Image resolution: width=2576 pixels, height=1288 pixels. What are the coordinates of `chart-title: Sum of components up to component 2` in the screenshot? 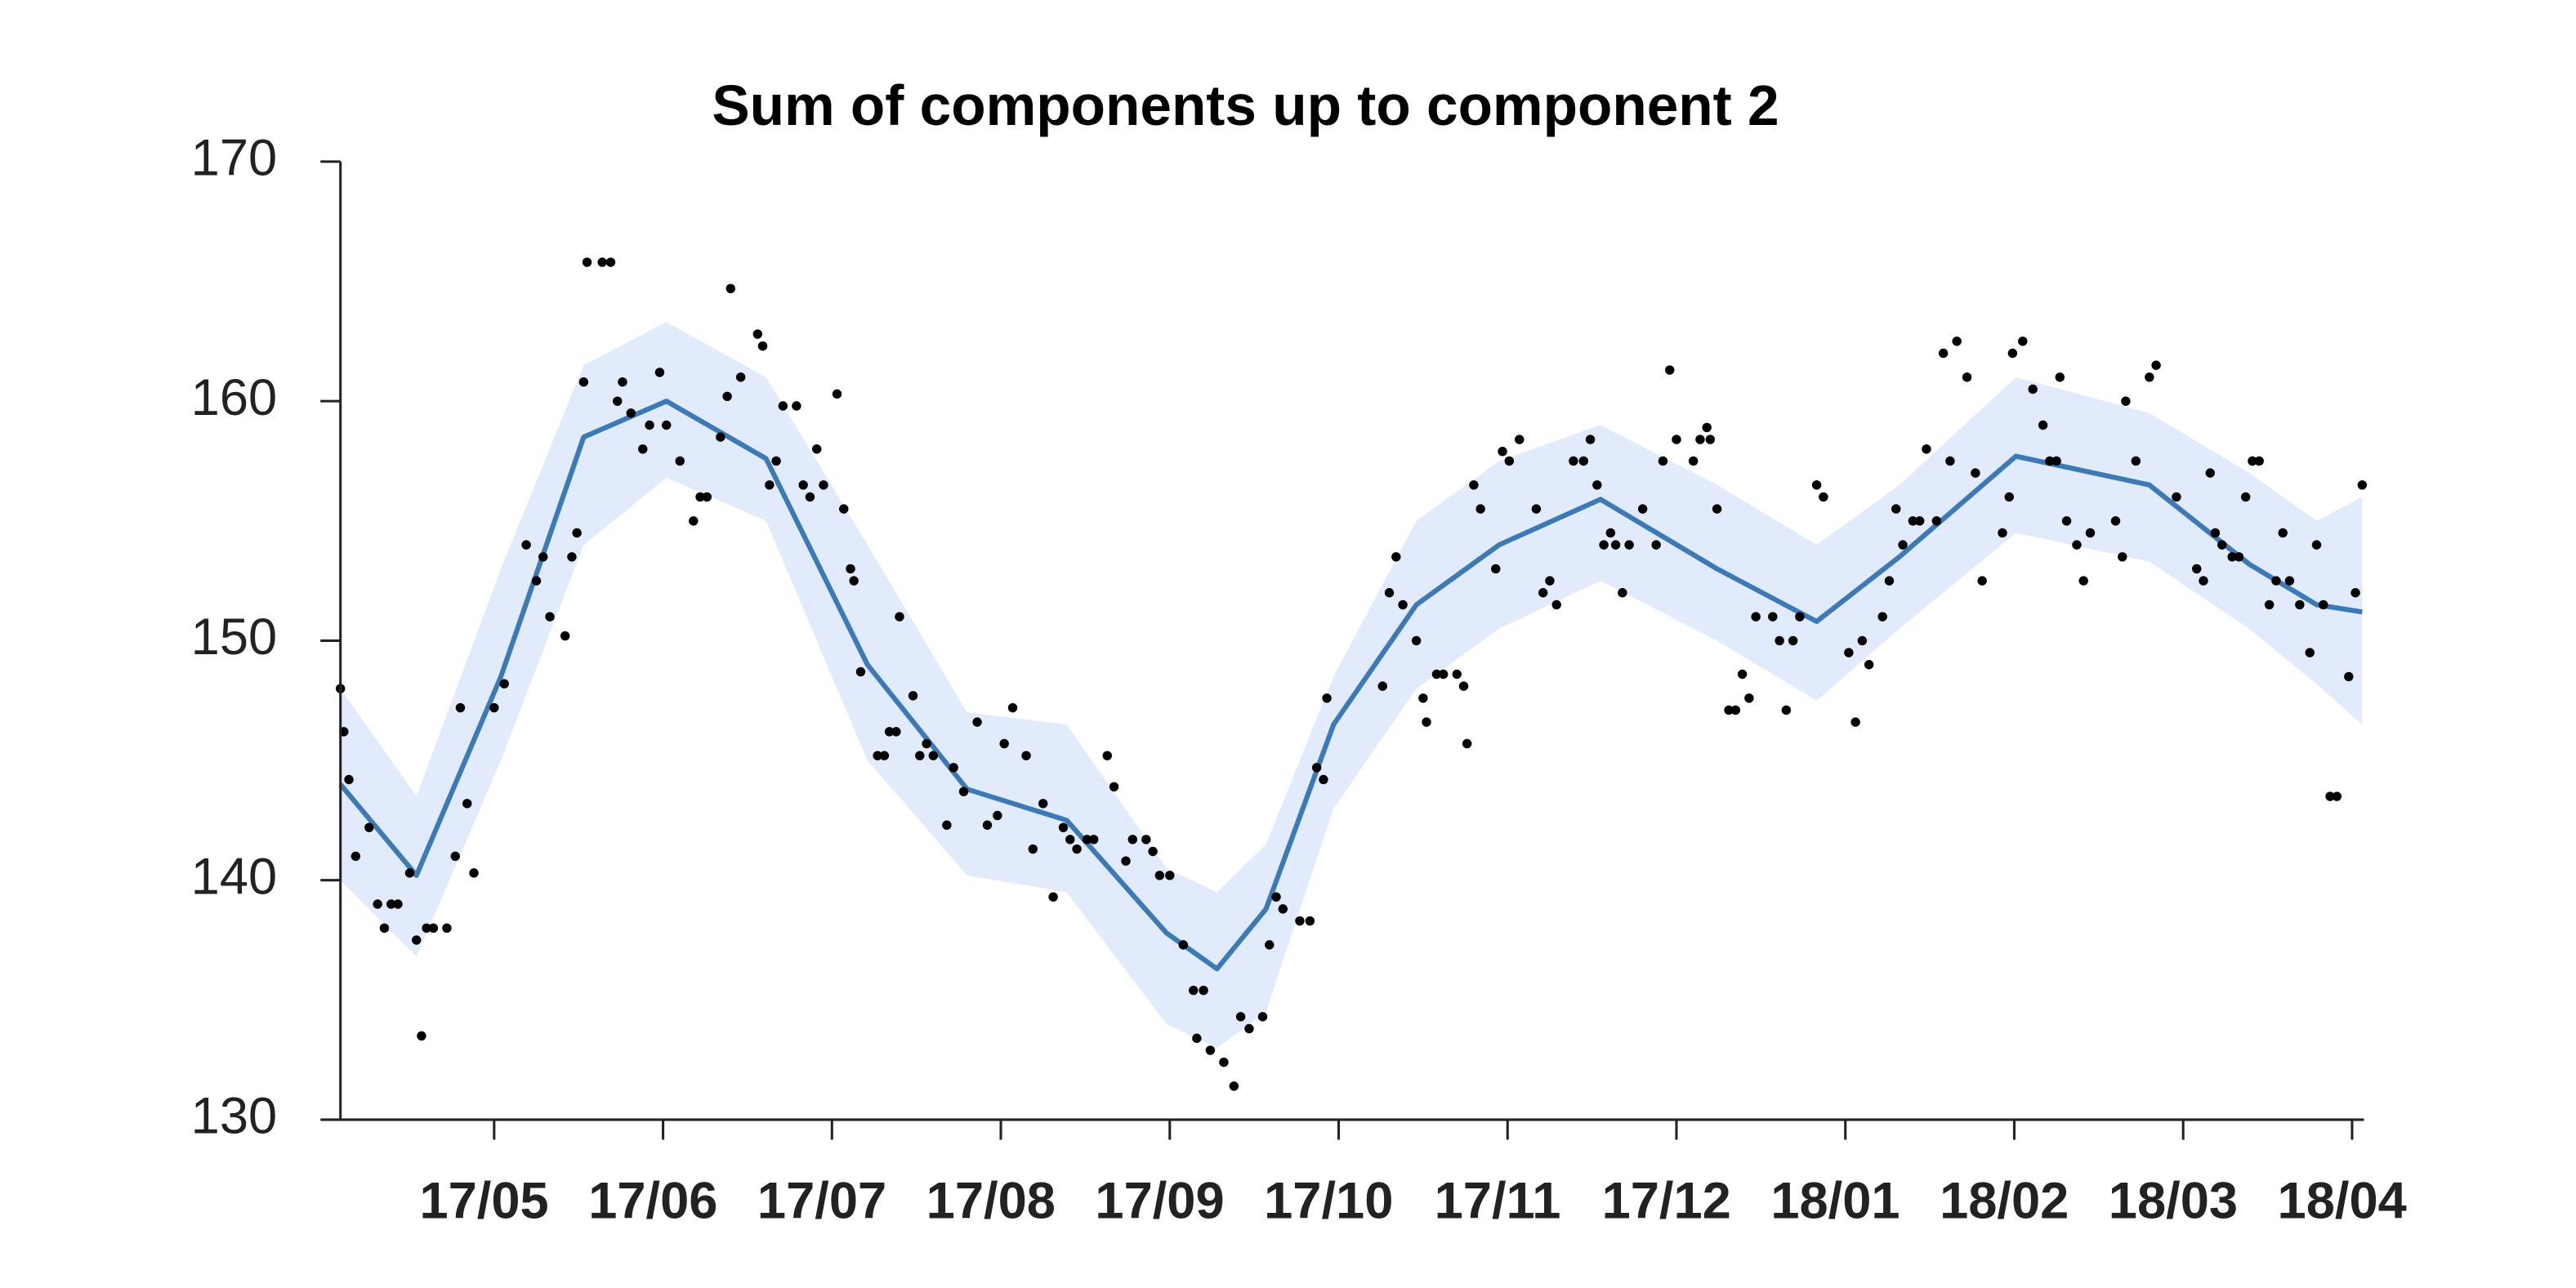 It's located at (1245, 105).